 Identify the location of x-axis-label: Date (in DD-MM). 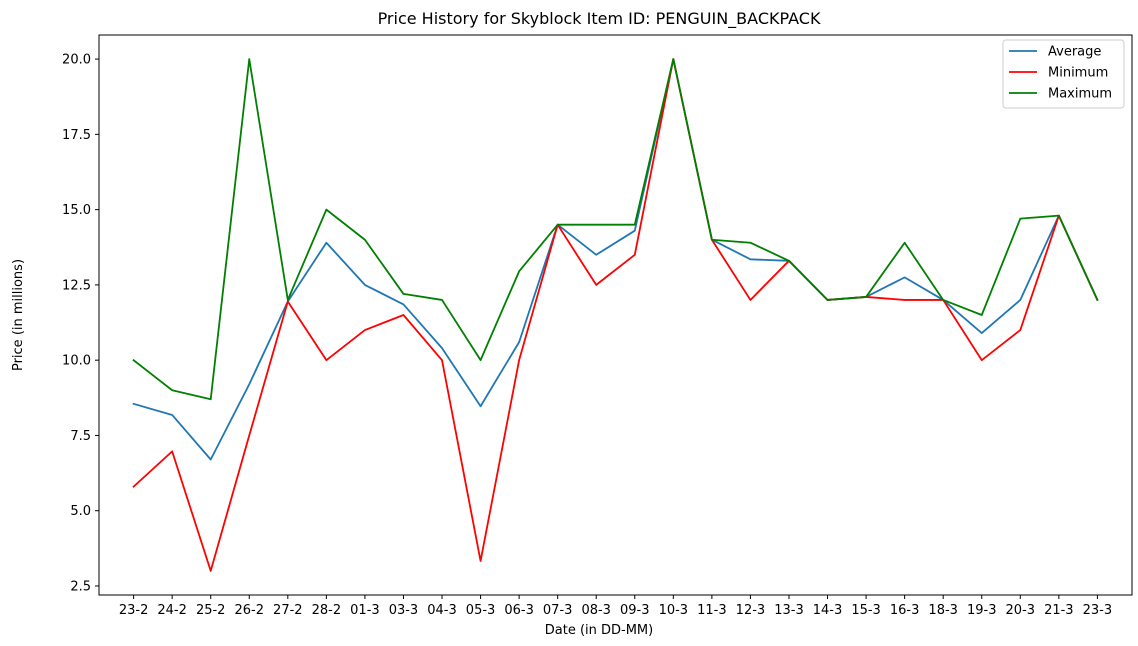
(599, 630).